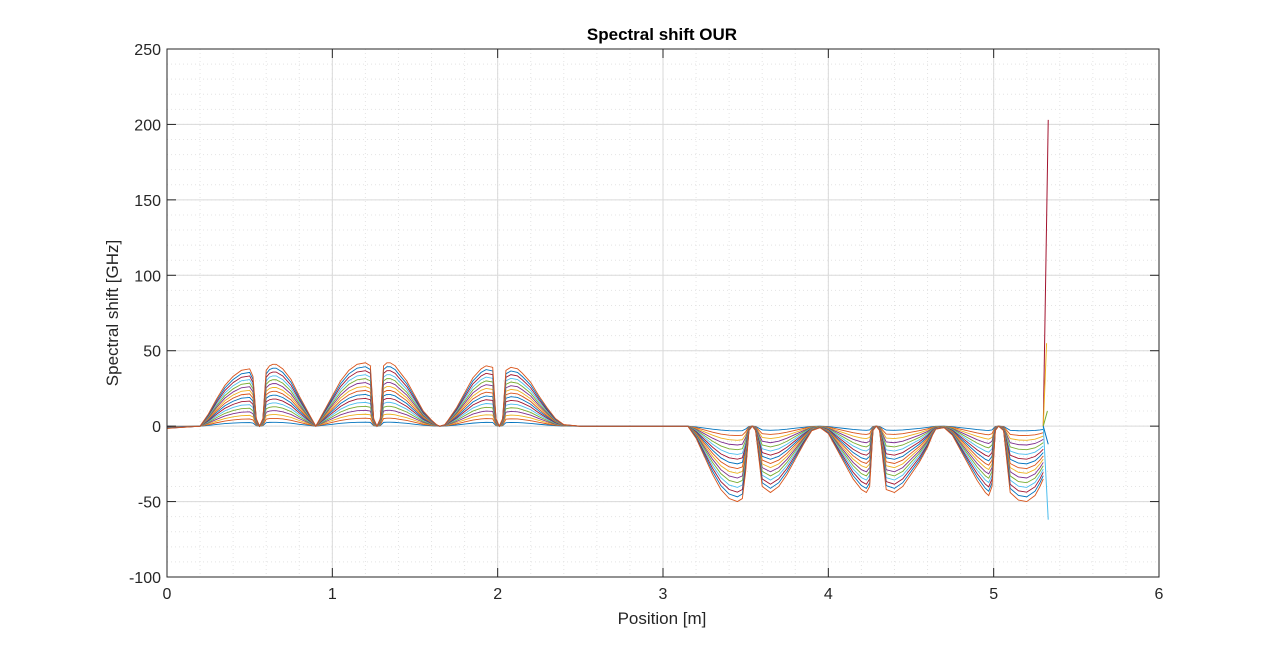 The width and height of the screenshot is (1280, 648). I want to click on x-tick-label: 2, so click(497, 594).